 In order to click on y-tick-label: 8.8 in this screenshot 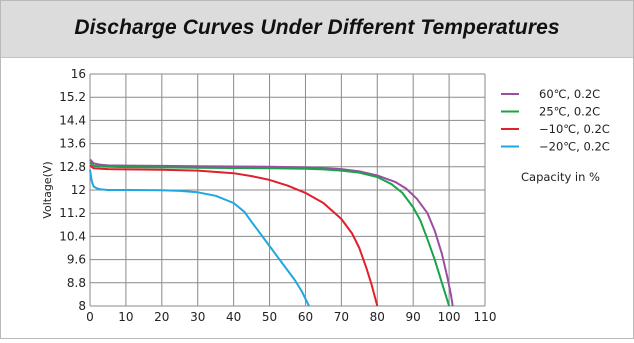, I will do `click(76, 283)`.